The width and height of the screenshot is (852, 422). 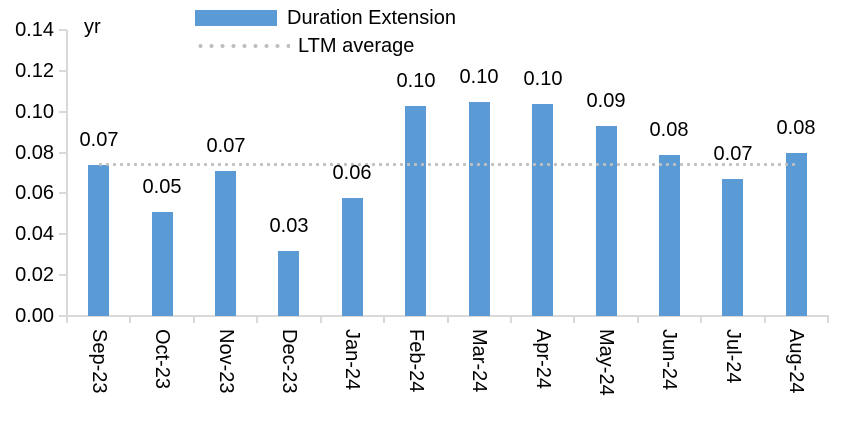 I want to click on ltm-average-line, so click(x=448, y=164).